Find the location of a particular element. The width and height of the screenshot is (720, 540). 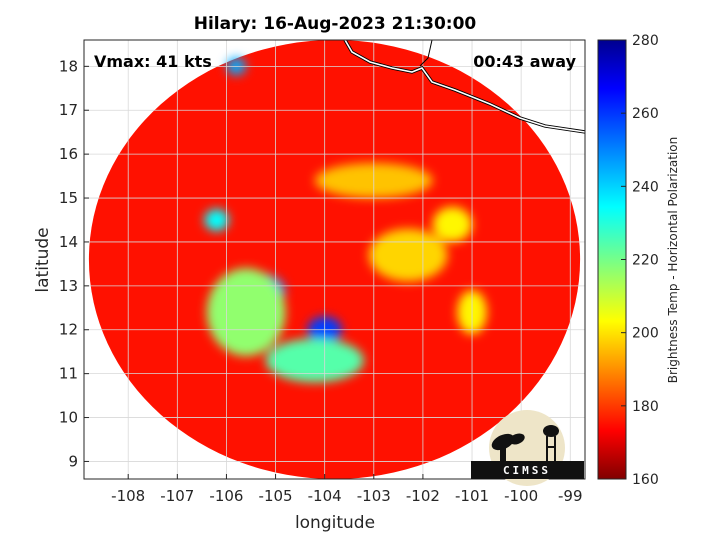

colorbar-axis: 160 180 200 220 240 260 280 is located at coordinates (640, 260).